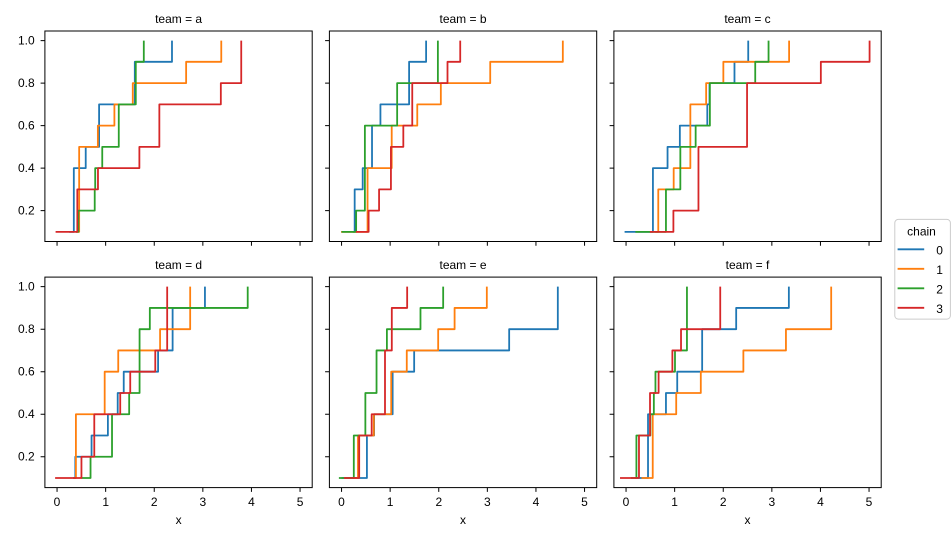 Image resolution: width=952 pixels, height=545 pixels. Describe the element at coordinates (462, 19) in the screenshot. I see `svg-text: team = b` at that location.